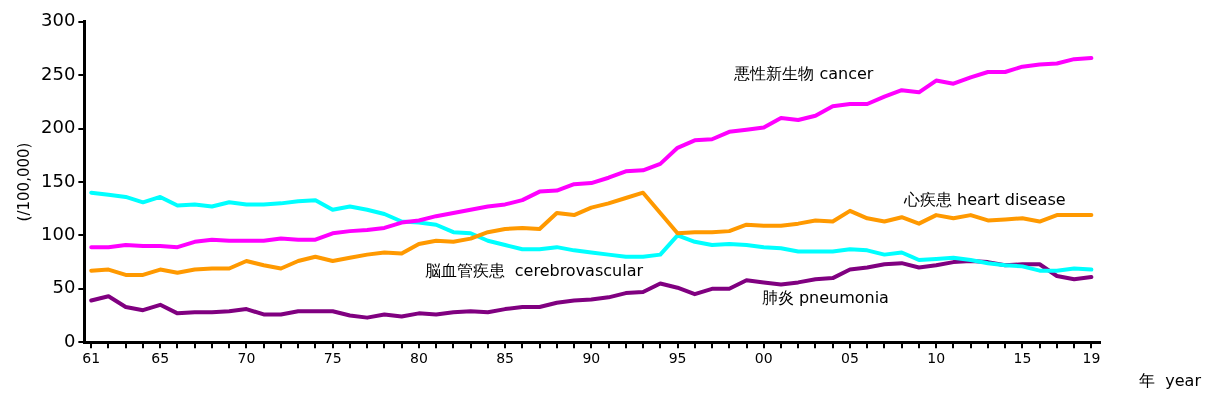 The height and width of the screenshot is (403, 1213). I want to click on y-tick-label: 200, so click(58, 127).